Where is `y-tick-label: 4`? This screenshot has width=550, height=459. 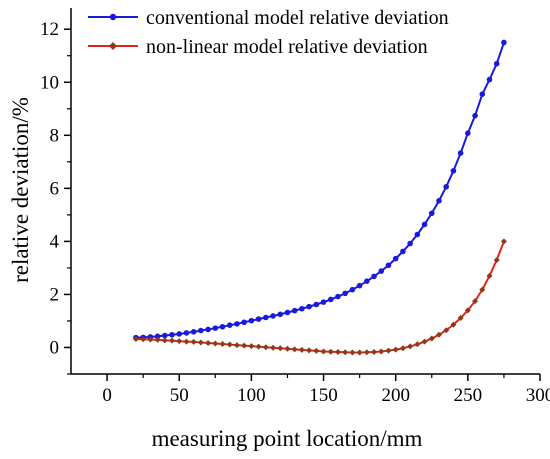 y-tick-label: 4 is located at coordinates (55, 241).